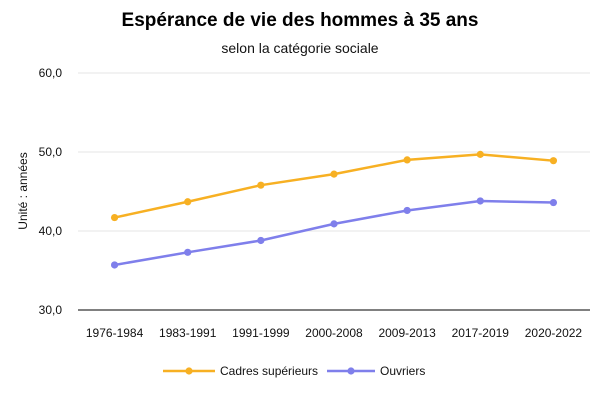 The height and width of the screenshot is (400, 600). I want to click on y-axis-label: Unité : années, so click(23, 190).